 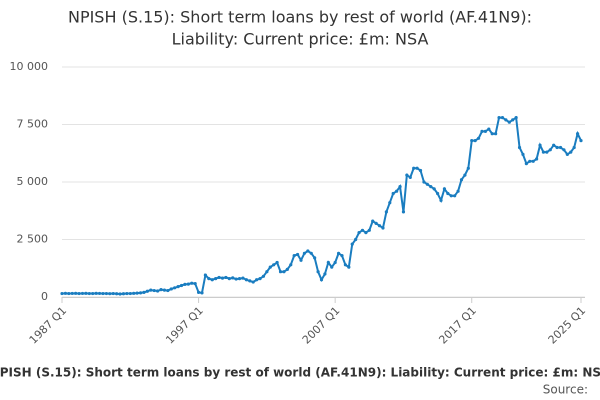 What do you see at coordinates (33, 181) in the screenshot?
I see `y-tick-label: 5 000` at bounding box center [33, 181].